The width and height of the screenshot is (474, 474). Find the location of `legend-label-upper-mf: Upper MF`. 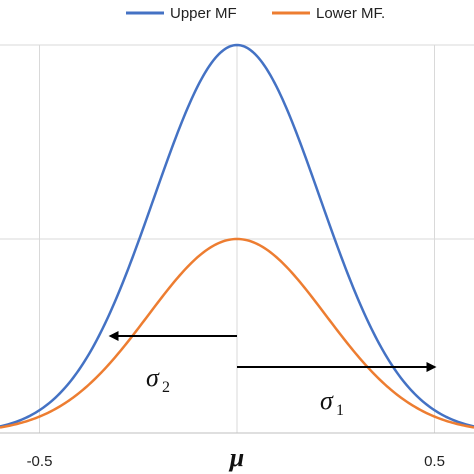

legend-label-upper-mf: Upper MF is located at coordinates (203, 13).